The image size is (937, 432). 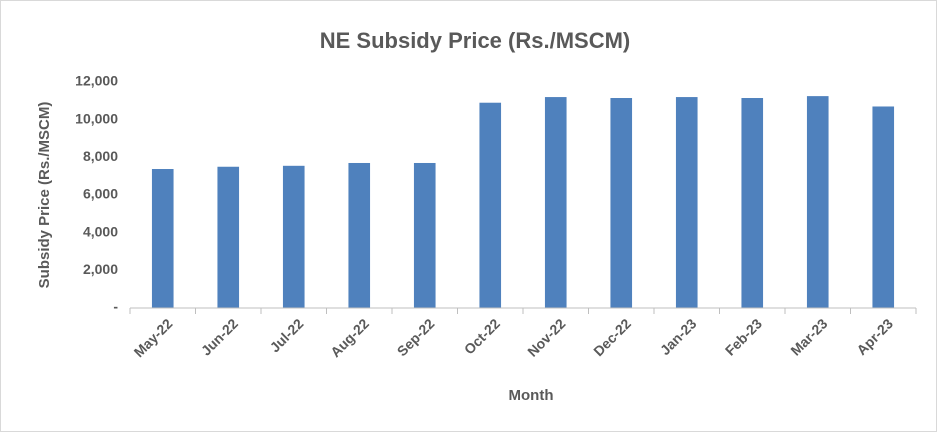 What do you see at coordinates (96, 118) in the screenshot?
I see `y-tick-label: 10,000` at bounding box center [96, 118].